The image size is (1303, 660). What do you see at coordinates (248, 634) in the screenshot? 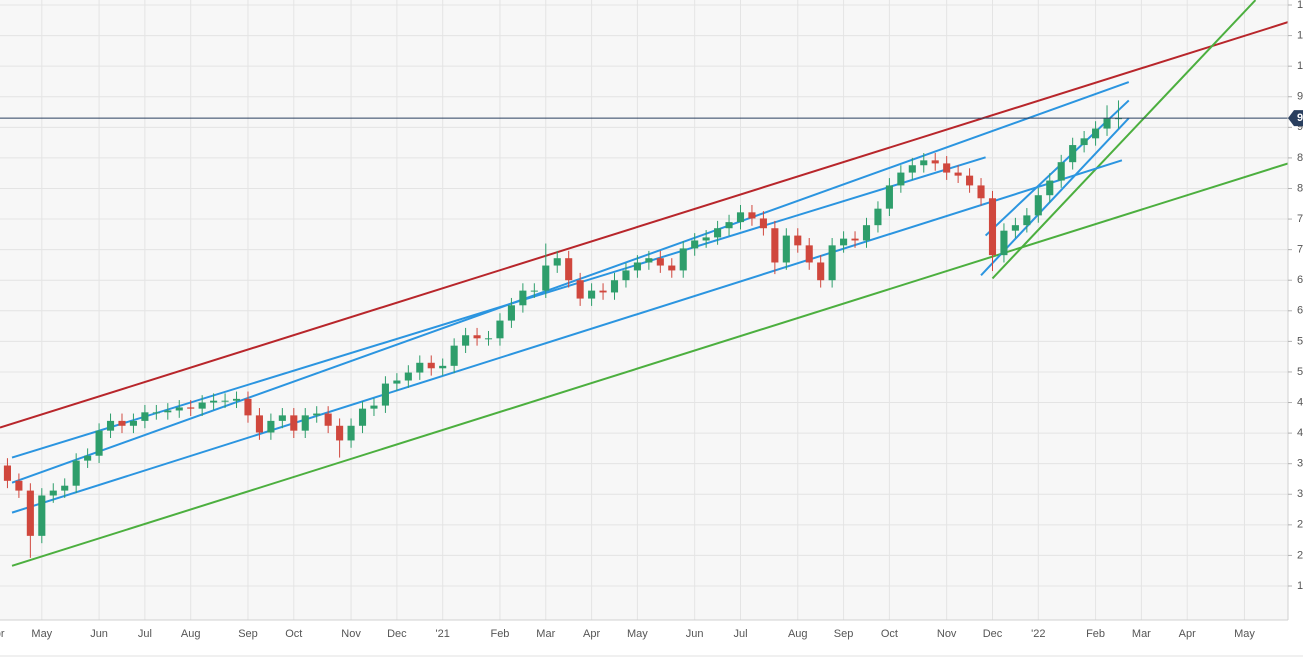
I see `x-tick-label: Sep` at bounding box center [248, 634].